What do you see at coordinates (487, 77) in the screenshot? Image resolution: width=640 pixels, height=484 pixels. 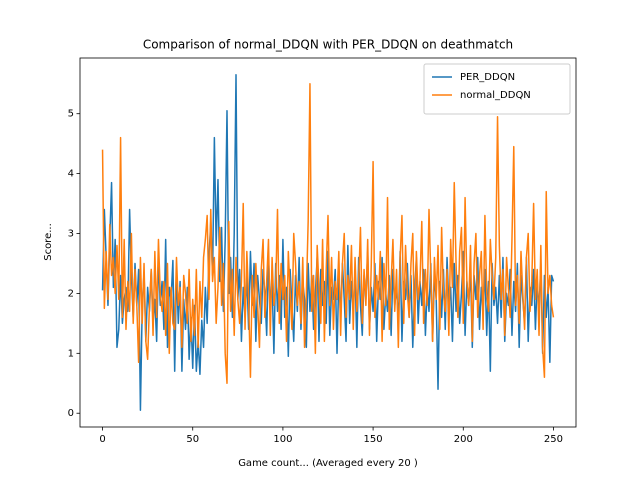 I see `legend-label: PER_DDQN` at bounding box center [487, 77].